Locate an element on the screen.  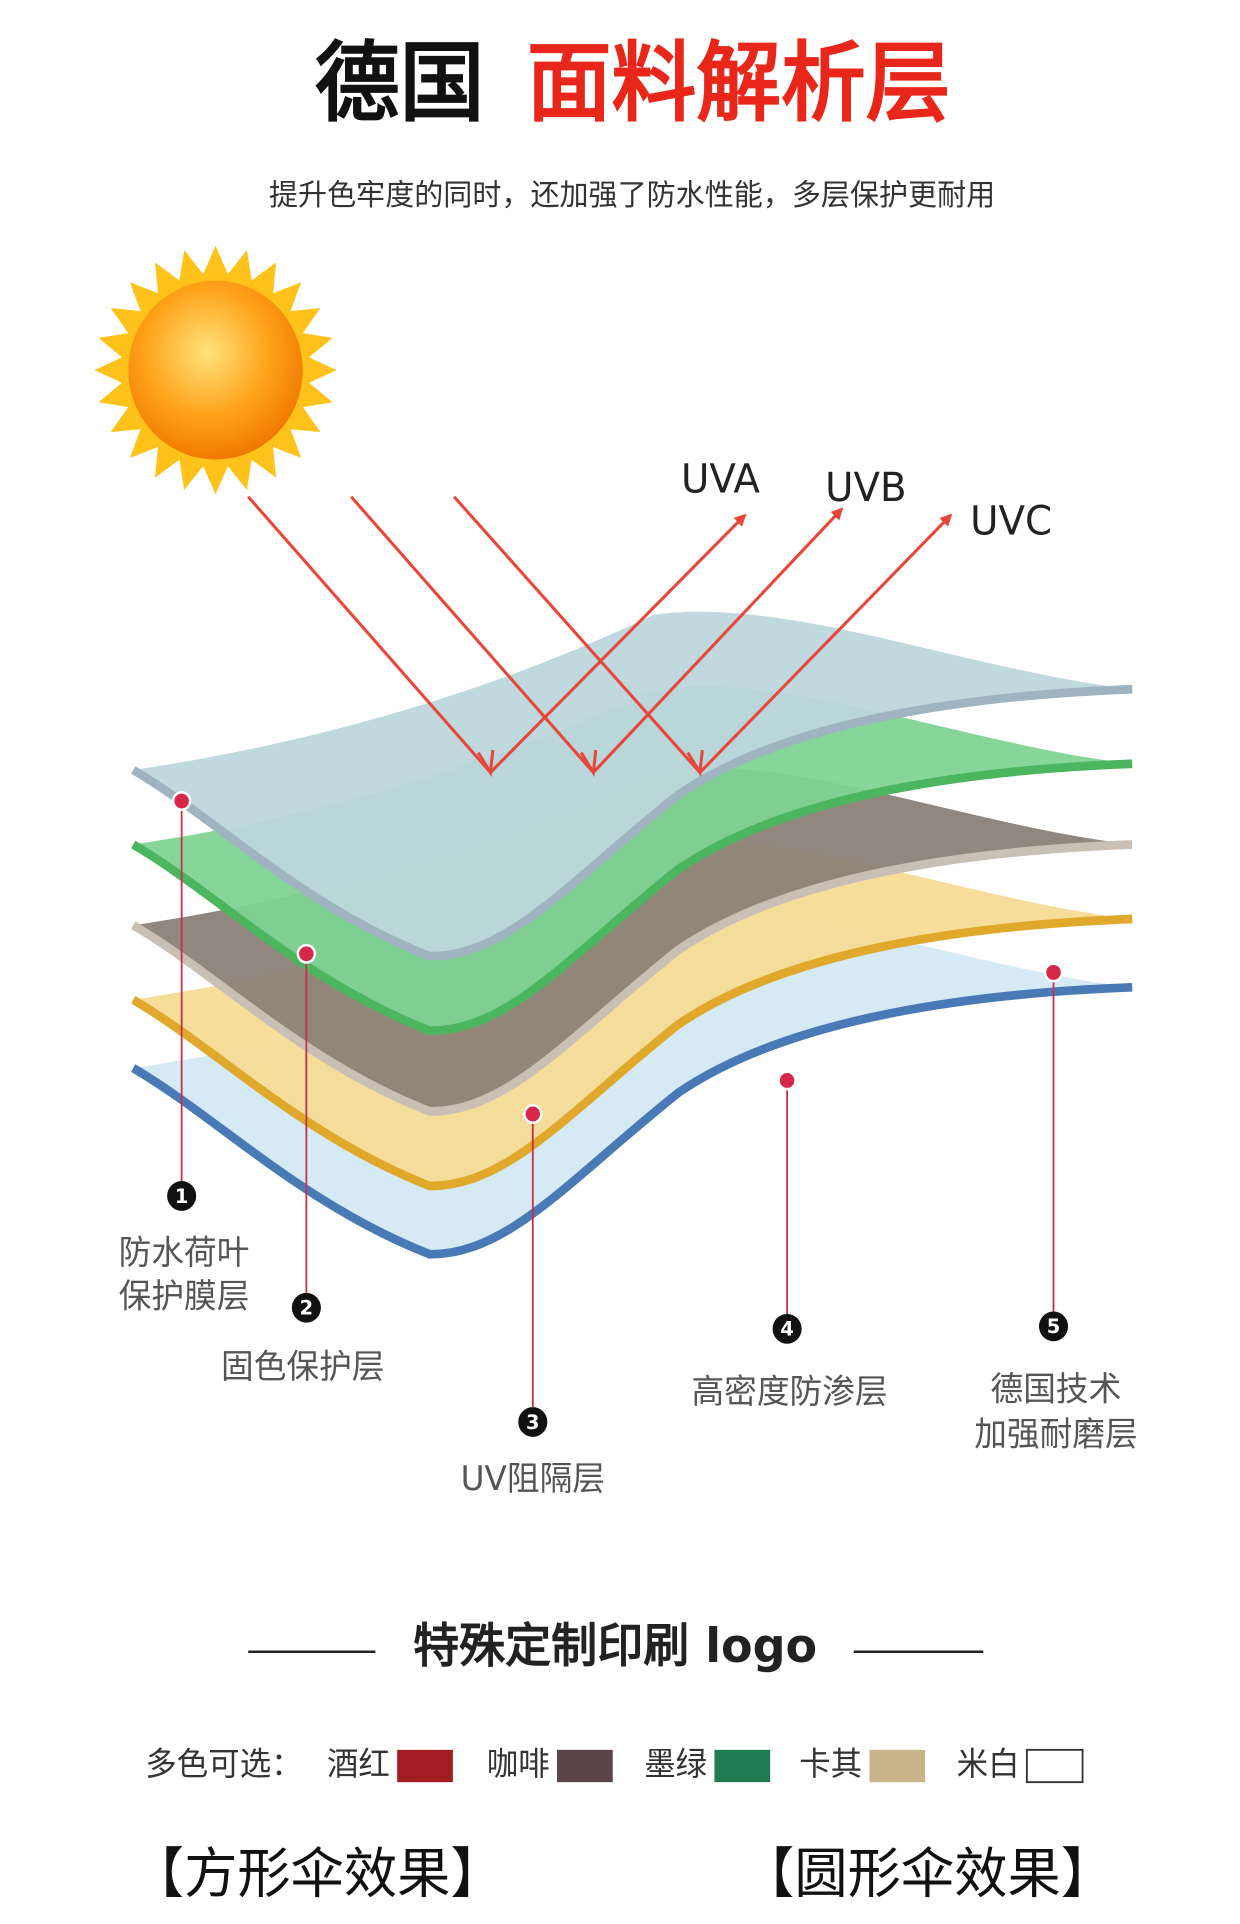
sun-disc is located at coordinates (215, 370).